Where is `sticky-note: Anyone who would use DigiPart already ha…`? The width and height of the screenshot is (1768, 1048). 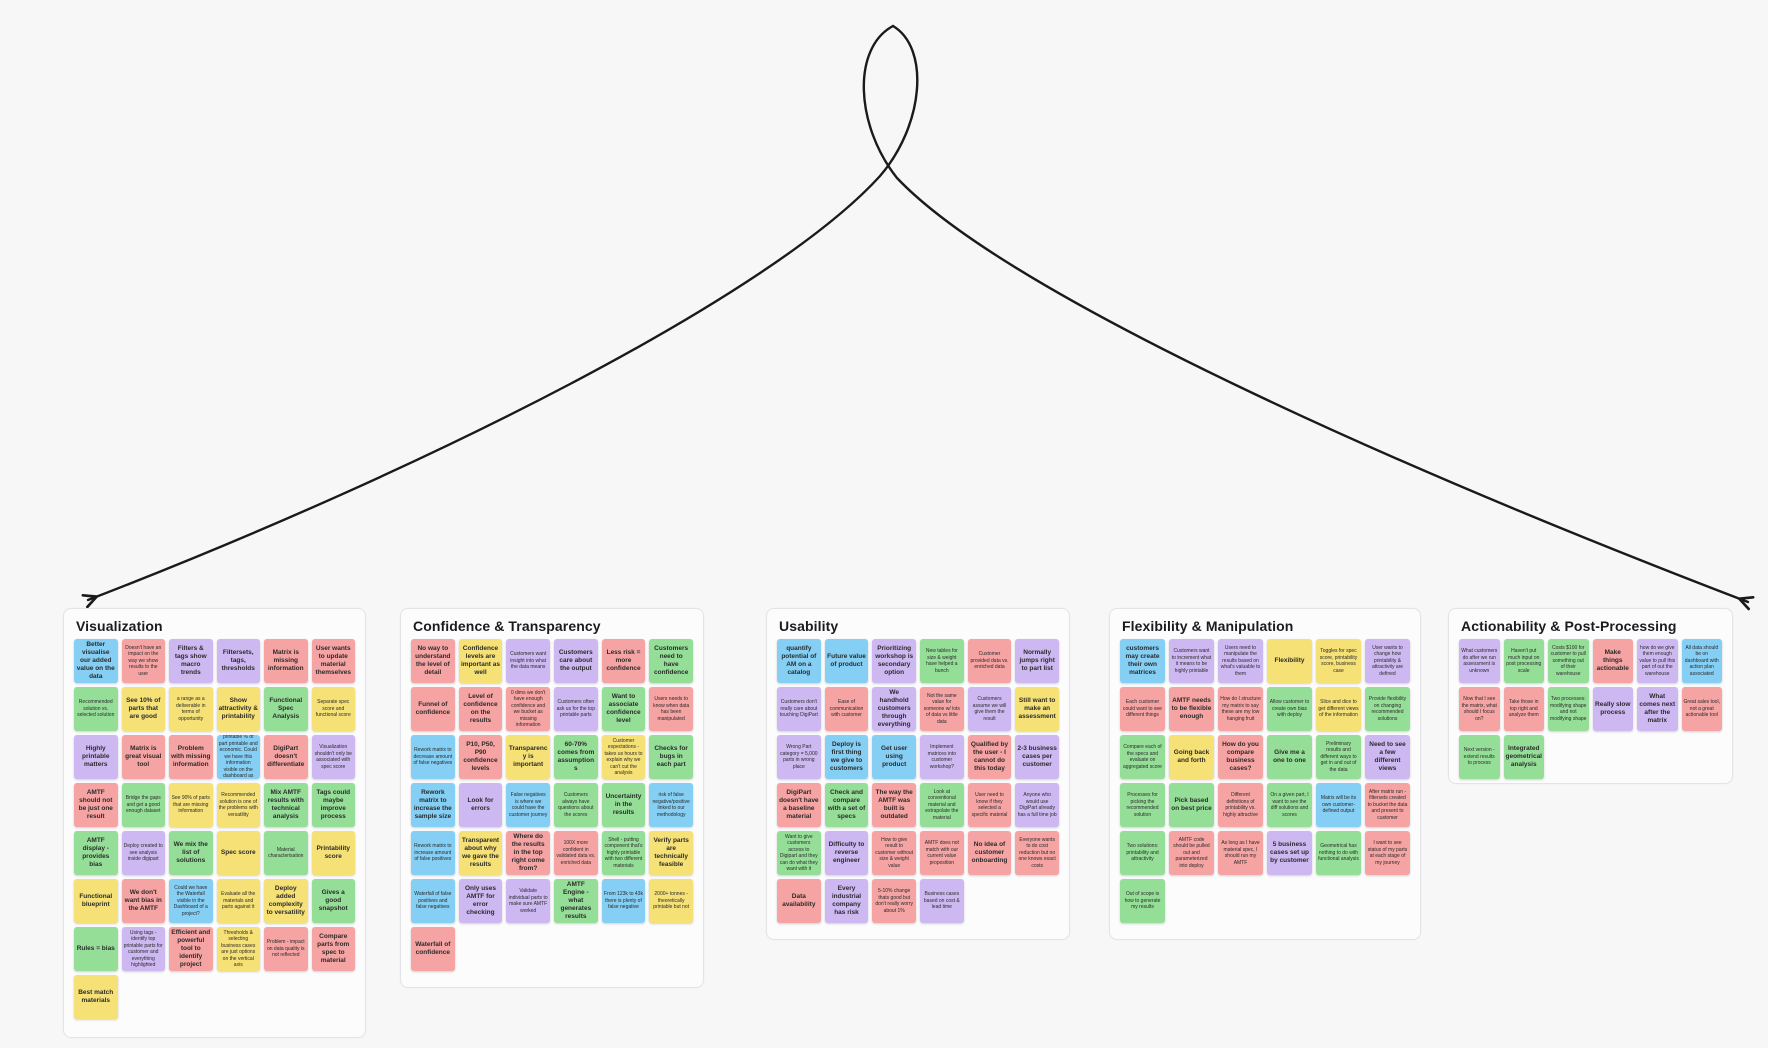
sticky-note: Anyone who would use DigiPart already ha… is located at coordinates (1037, 805).